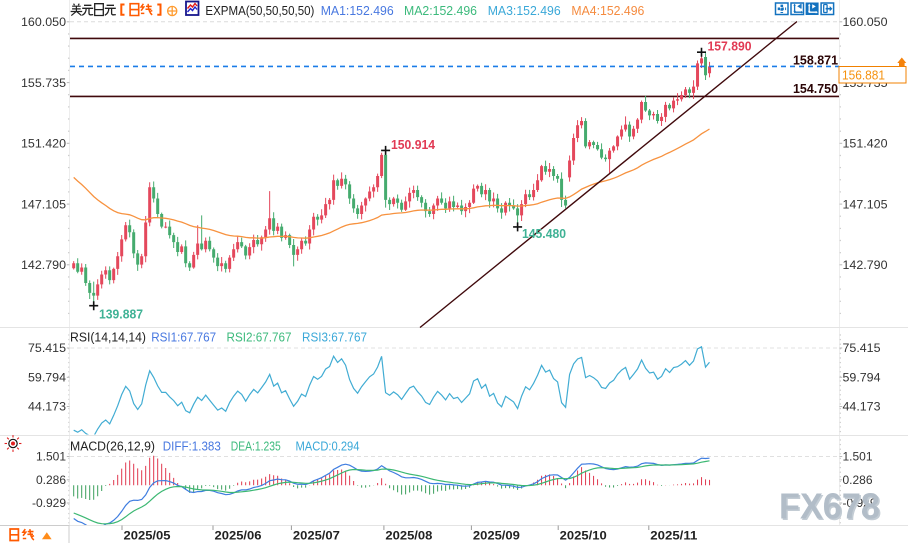  What do you see at coordinates (440, 10) in the screenshot?
I see `svg-text: MA2:152.496` at bounding box center [440, 10].